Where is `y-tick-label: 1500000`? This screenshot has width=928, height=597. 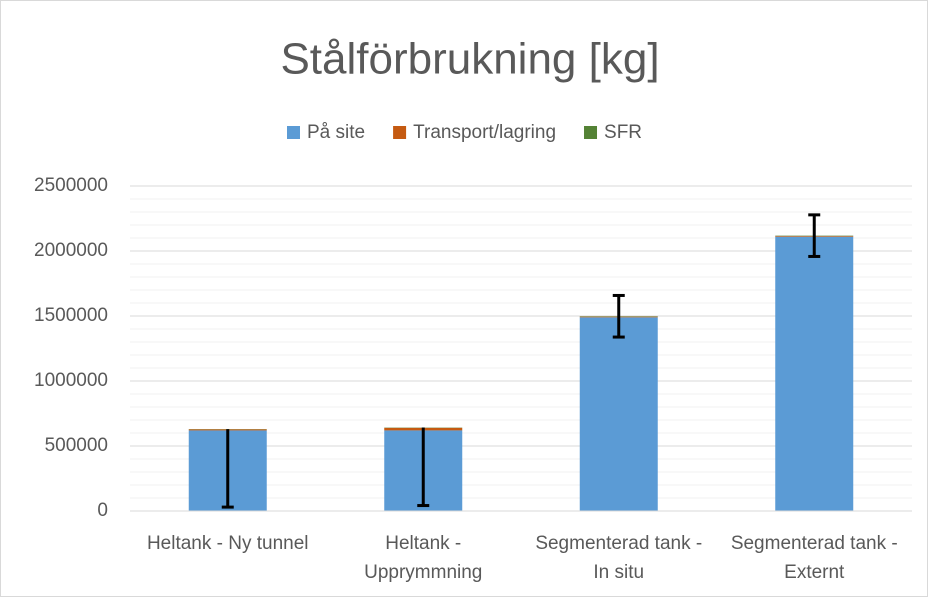 y-tick-label: 1500000 is located at coordinates (71, 315).